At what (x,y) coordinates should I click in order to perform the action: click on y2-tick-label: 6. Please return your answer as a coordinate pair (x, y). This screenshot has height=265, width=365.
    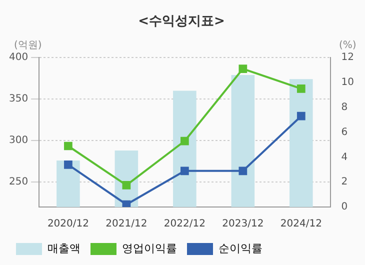
    Looking at the image, I should click on (344, 132).